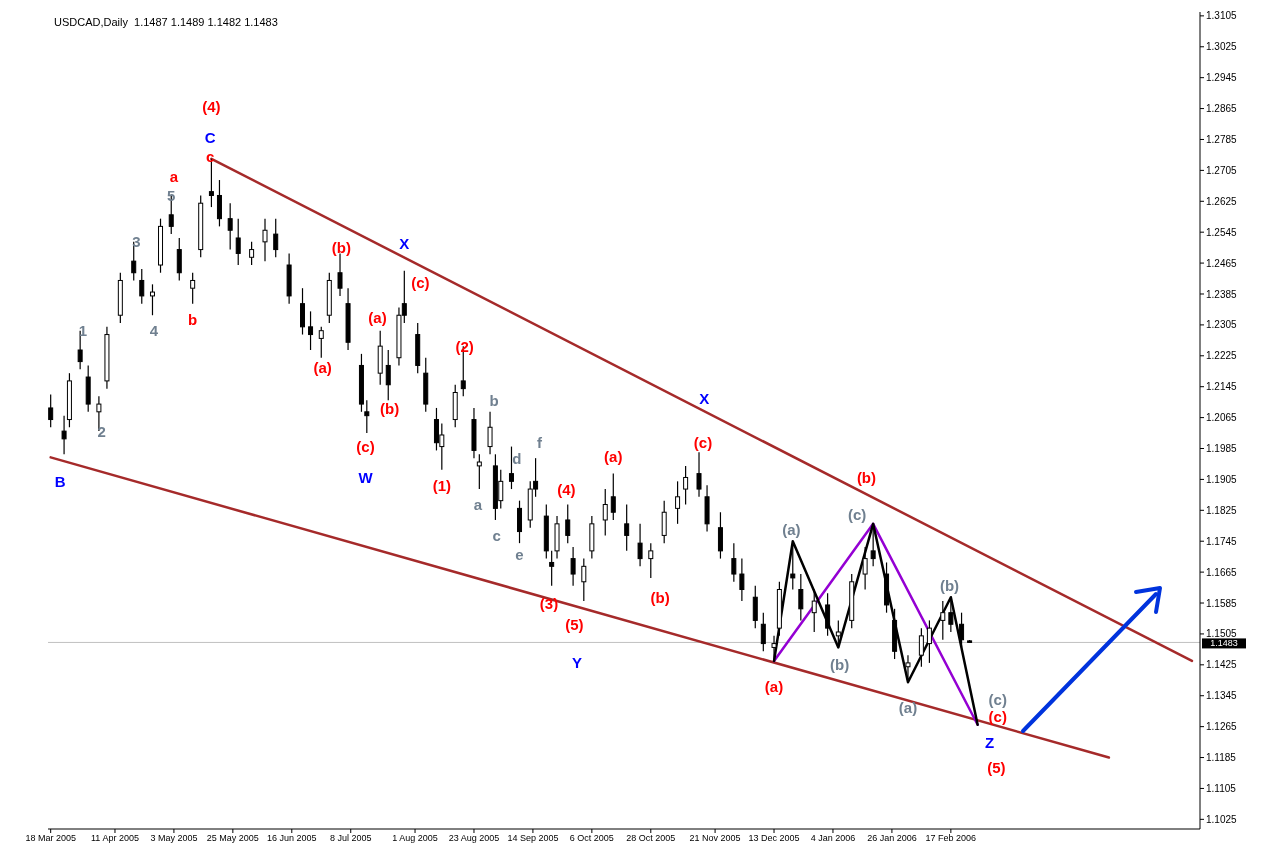  I want to click on annotation: (2), so click(464, 347).